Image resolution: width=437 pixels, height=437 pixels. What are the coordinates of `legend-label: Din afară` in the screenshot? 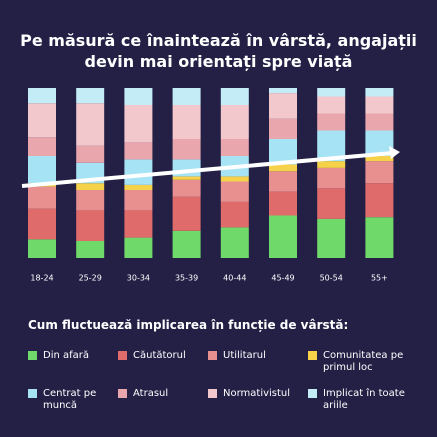 It's located at (66, 355).